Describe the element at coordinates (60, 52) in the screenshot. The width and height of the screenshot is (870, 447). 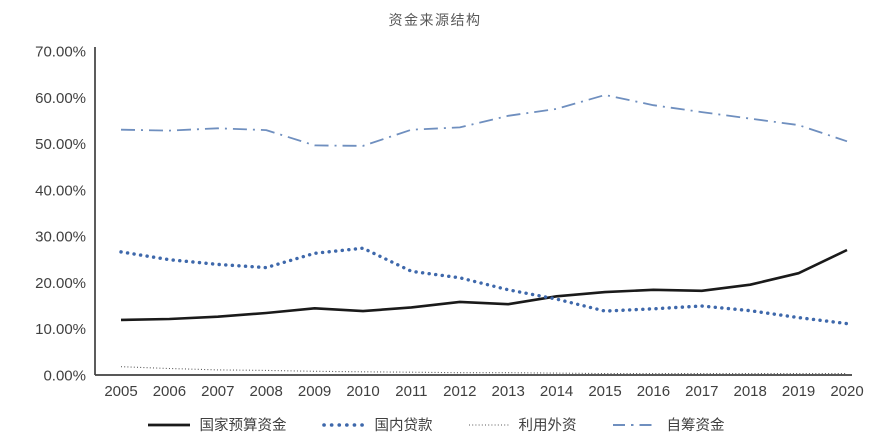
I see `y-tick-label: 70.00%` at that location.